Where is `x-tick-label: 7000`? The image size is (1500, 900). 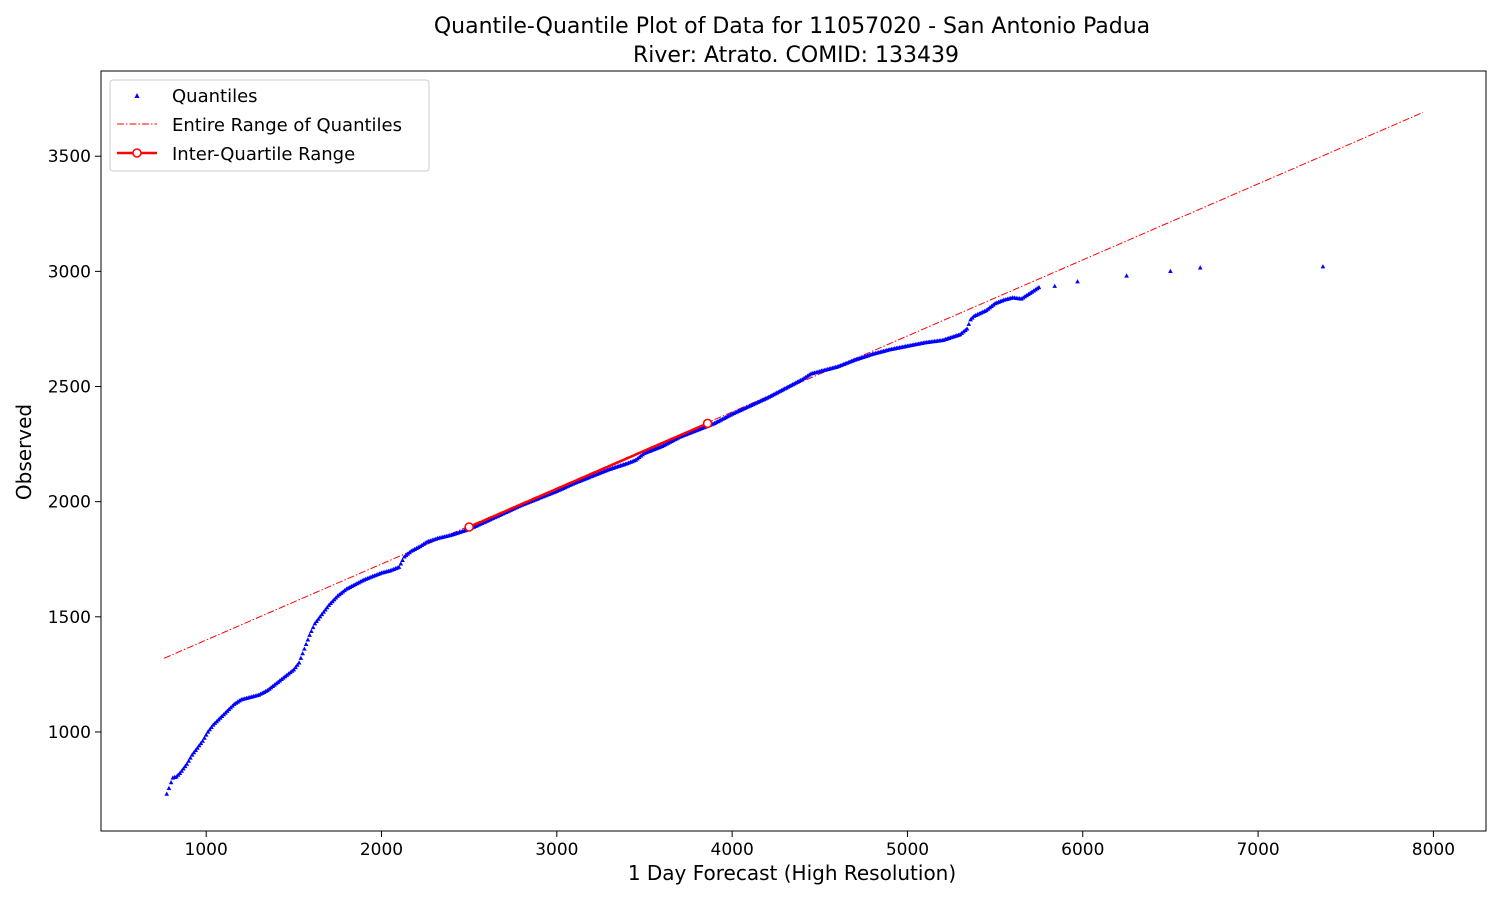
x-tick-label: 7000 is located at coordinates (1257, 850).